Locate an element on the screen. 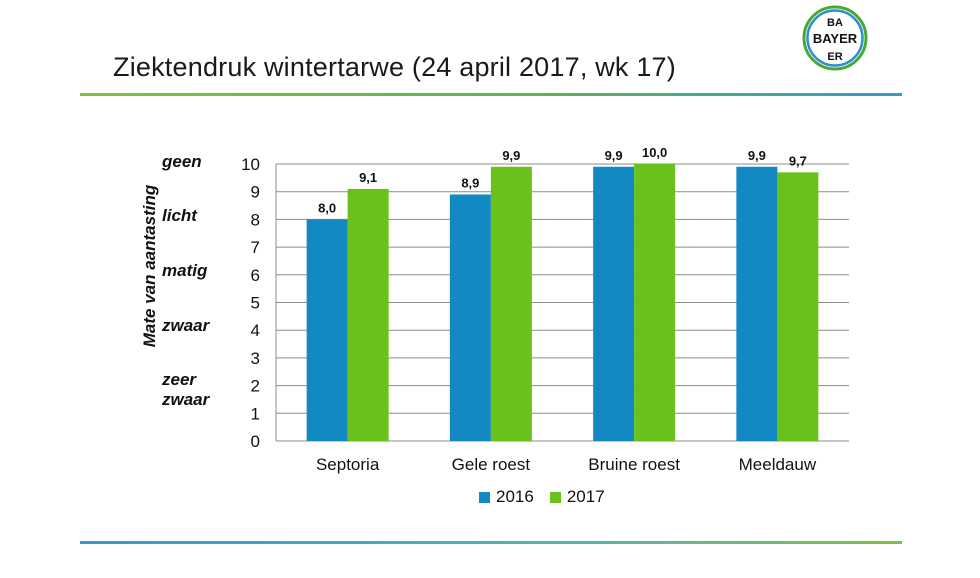 The height and width of the screenshot is (578, 980). y-tick-label: 10 is located at coordinates (250, 164).